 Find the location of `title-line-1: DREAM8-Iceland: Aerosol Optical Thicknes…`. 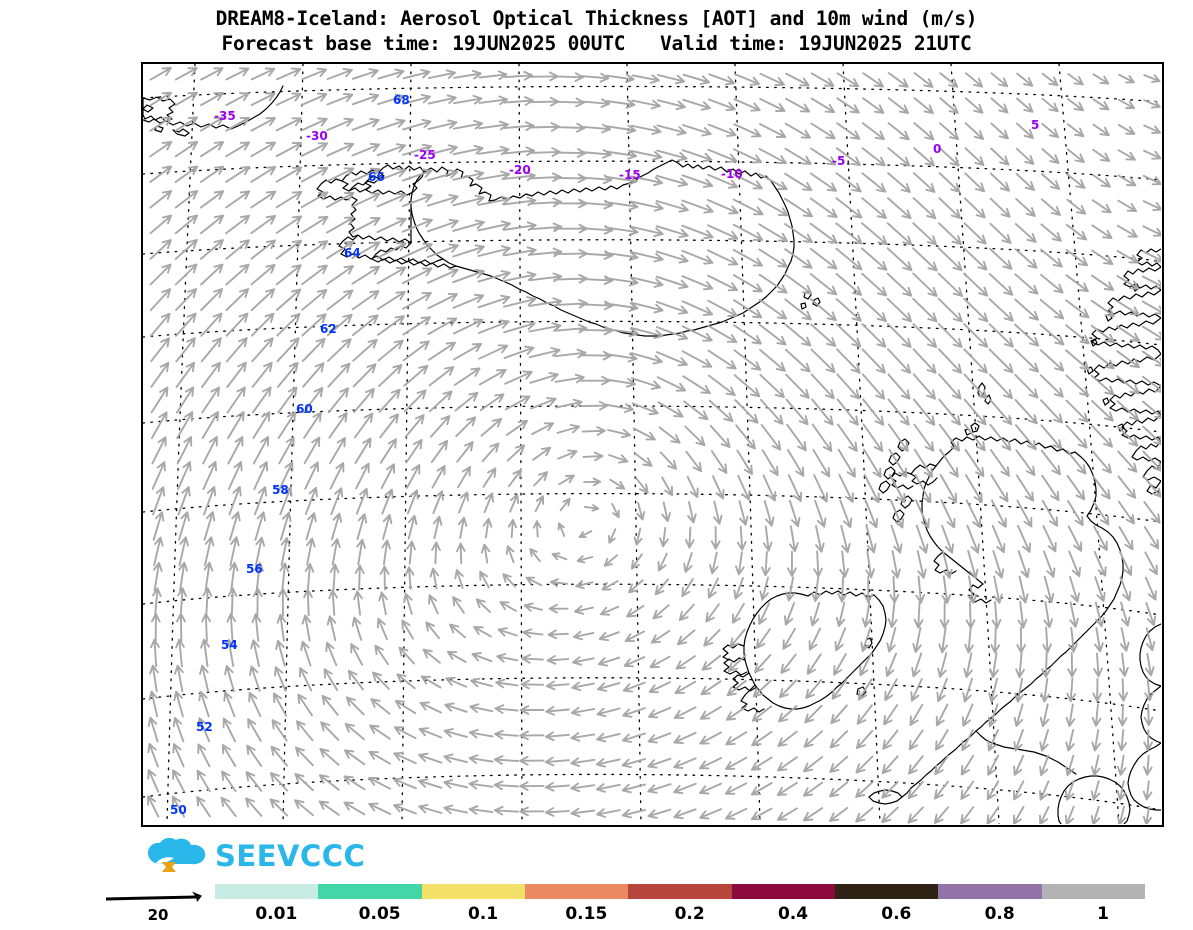

title-line-1: DREAM8-Iceland: Aerosol Optical Thicknes… is located at coordinates (596, 18).